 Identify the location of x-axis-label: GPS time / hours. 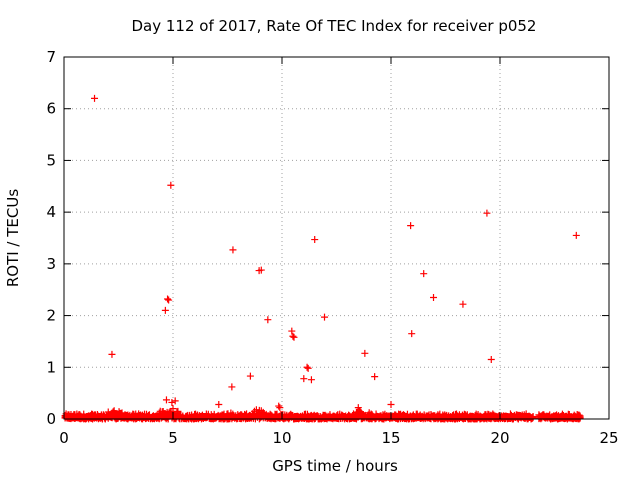
(335, 466).